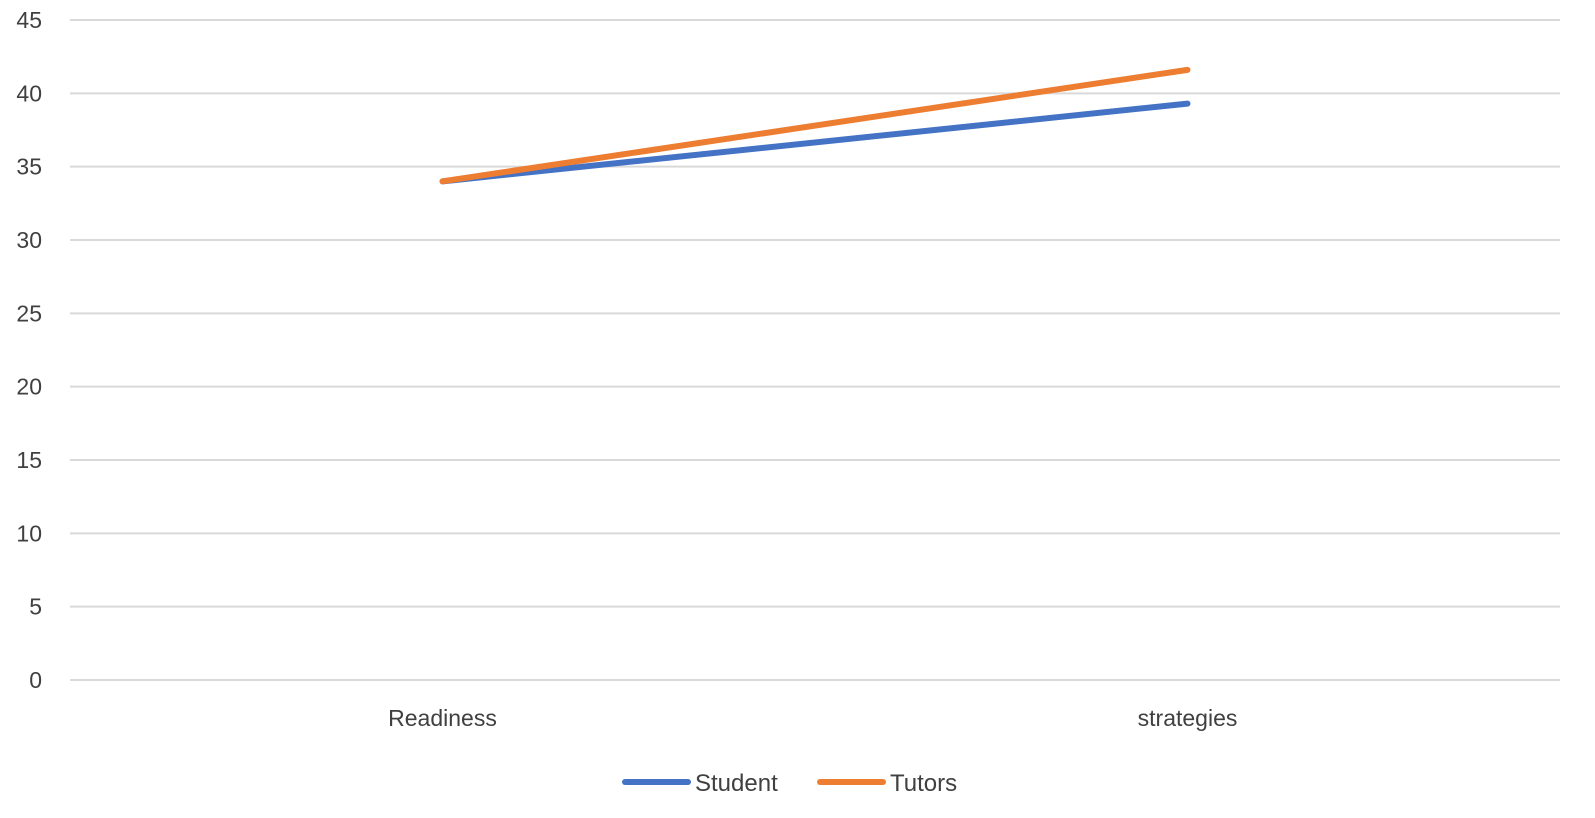 The height and width of the screenshot is (818, 1595). I want to click on y-tick-label: 40, so click(29, 93).